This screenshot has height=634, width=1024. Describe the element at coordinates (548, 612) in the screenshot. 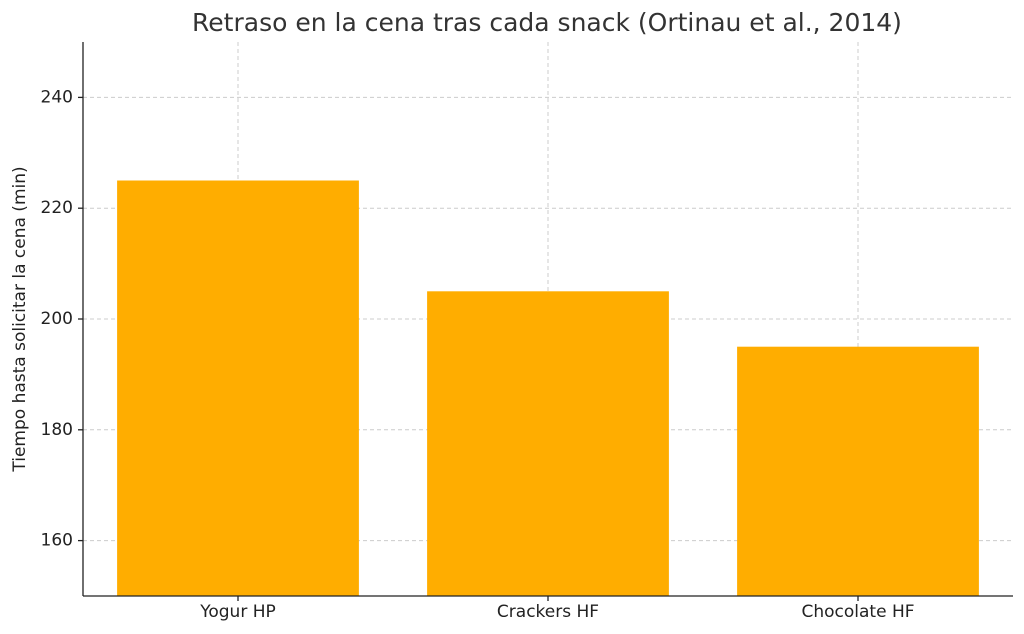

I see `x-tick-label: Crackers HF` at that location.